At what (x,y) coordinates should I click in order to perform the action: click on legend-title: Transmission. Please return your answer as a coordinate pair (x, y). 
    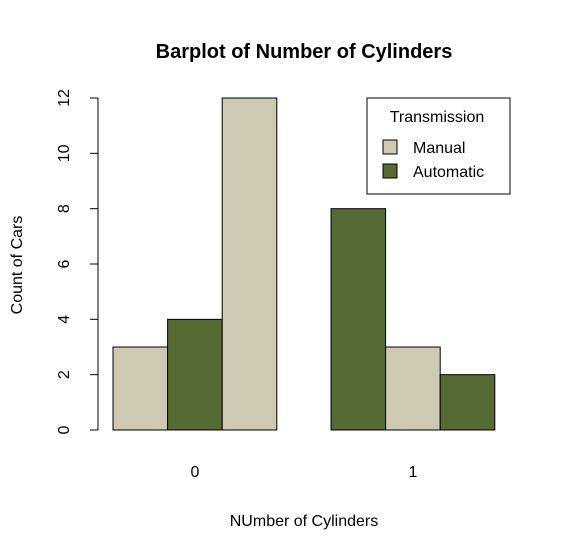
    Looking at the image, I should click on (437, 117).